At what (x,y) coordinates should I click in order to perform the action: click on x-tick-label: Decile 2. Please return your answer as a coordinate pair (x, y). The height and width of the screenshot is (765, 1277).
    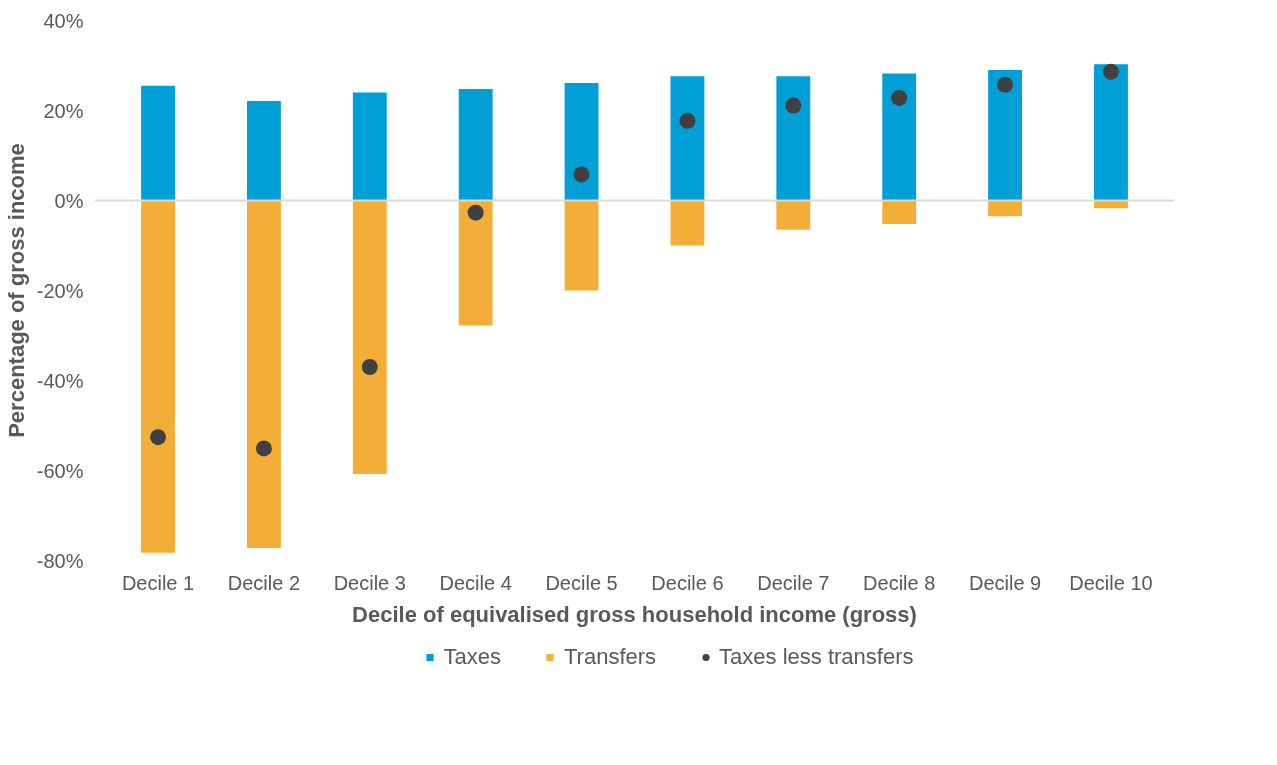
    Looking at the image, I should click on (264, 582).